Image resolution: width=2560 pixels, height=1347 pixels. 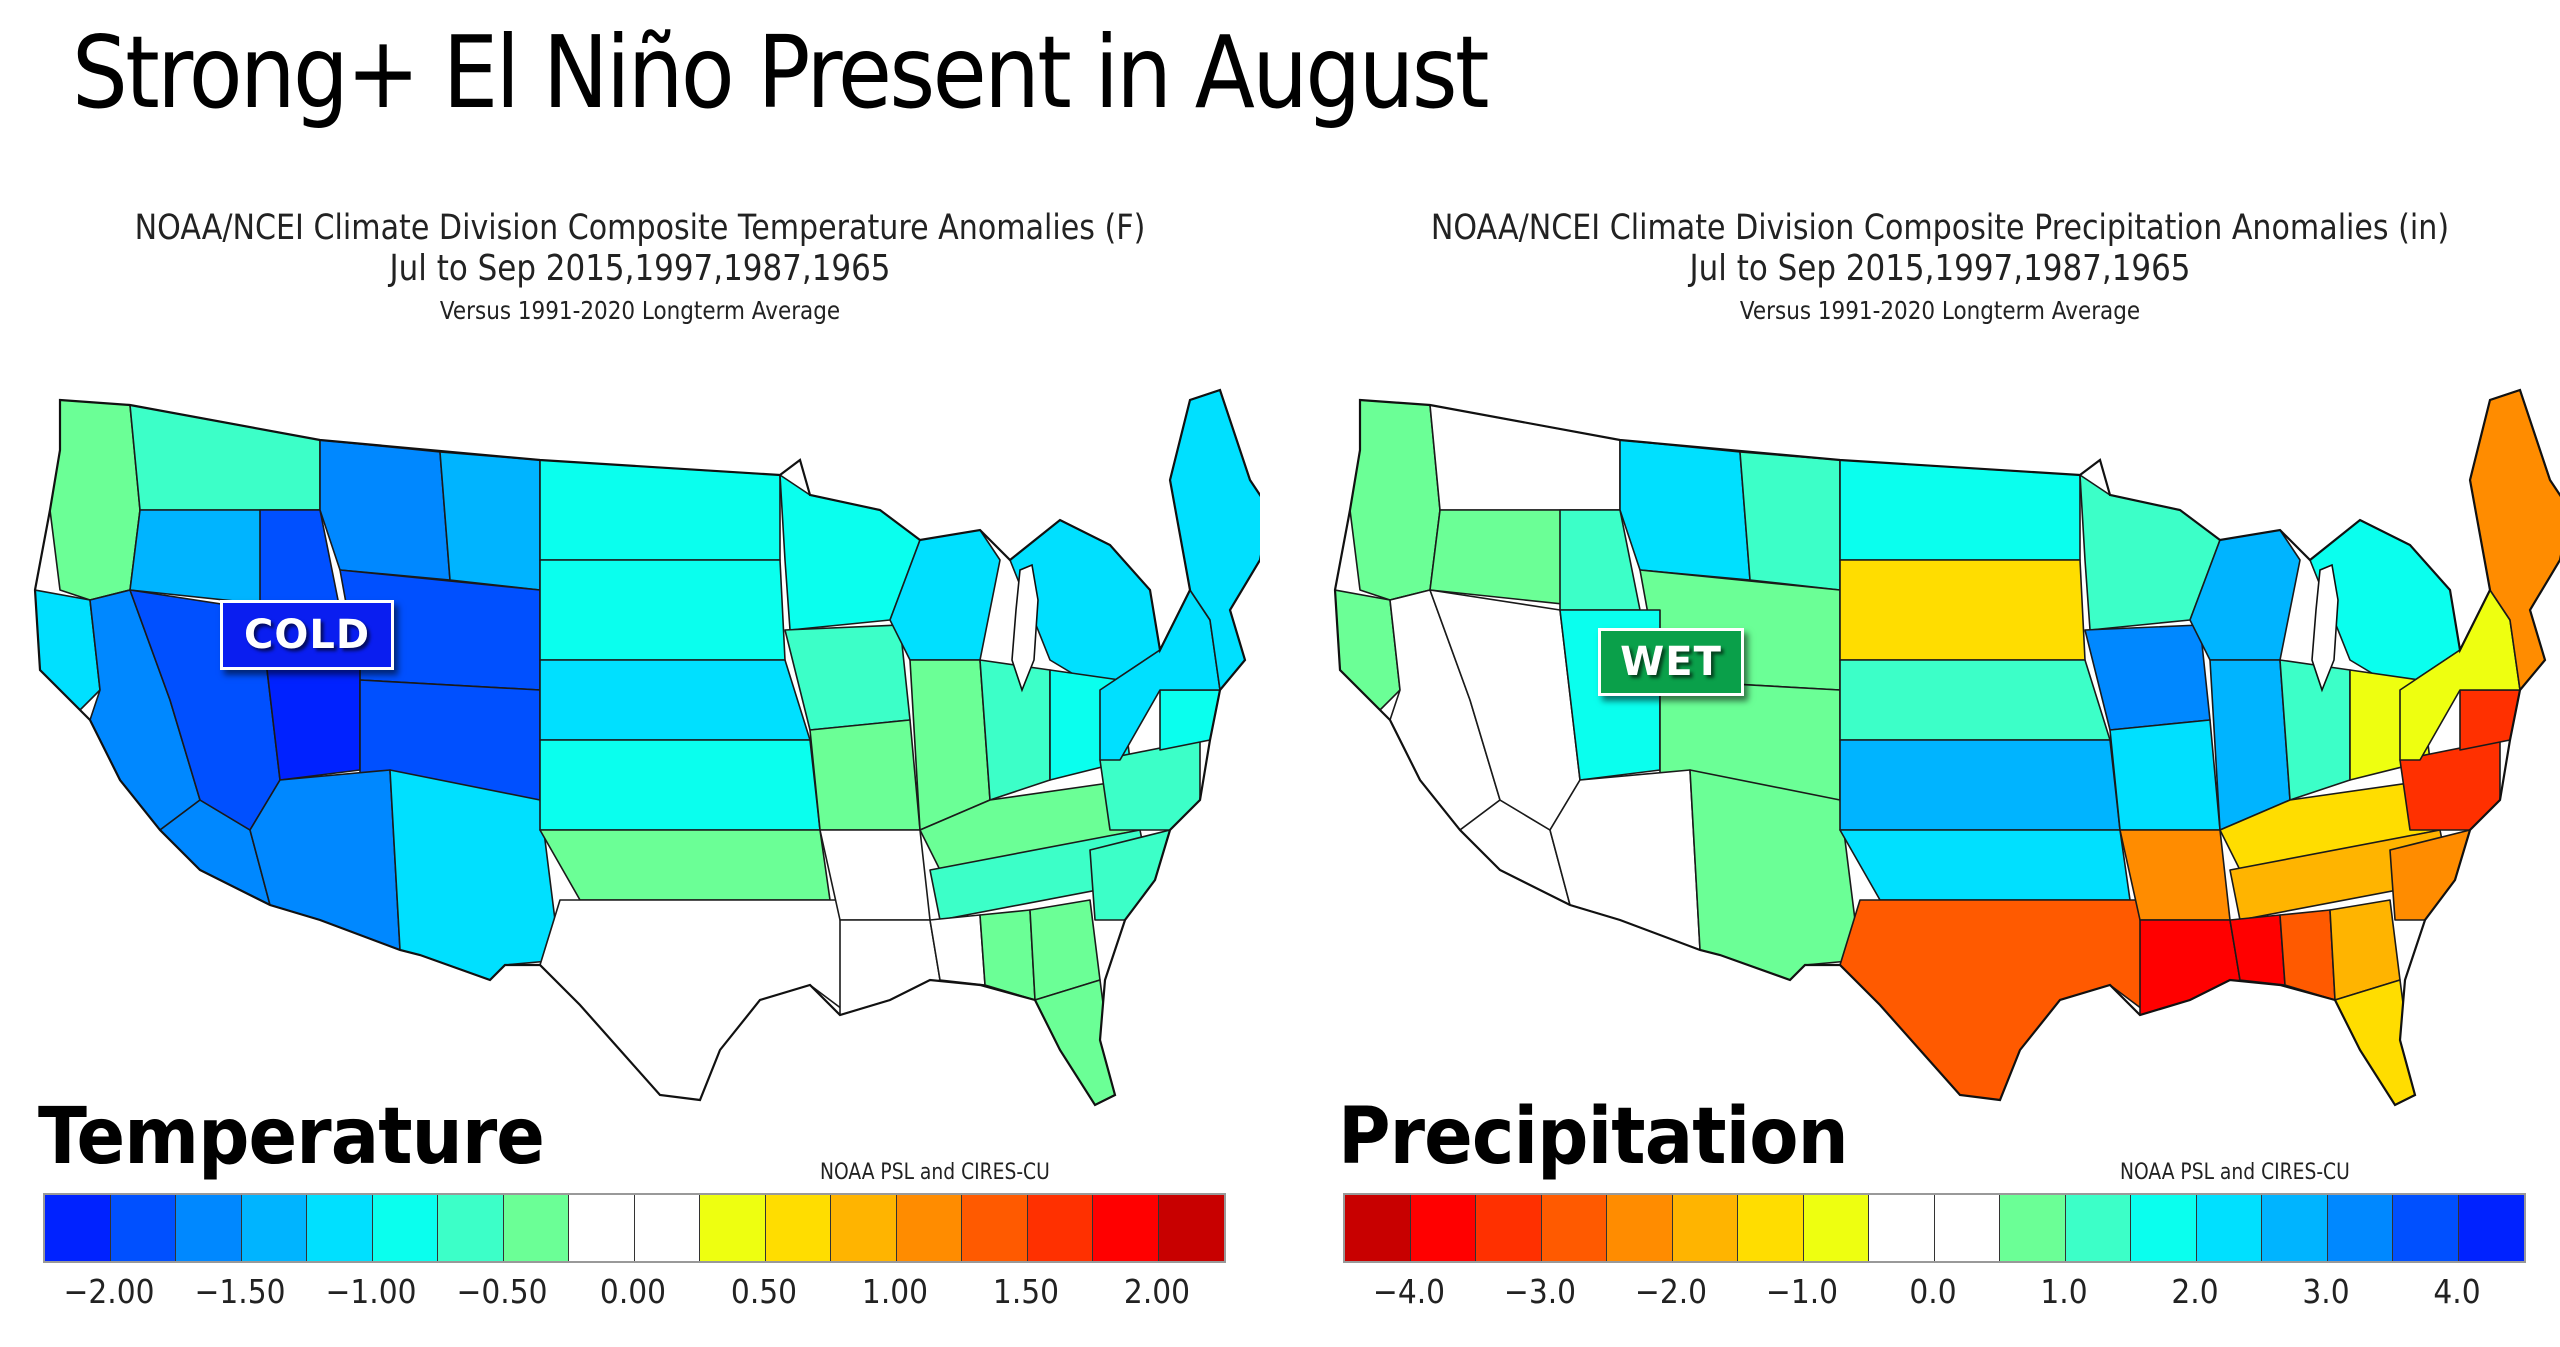 I want to click on wet-badge: WET, so click(x=1671, y=662).